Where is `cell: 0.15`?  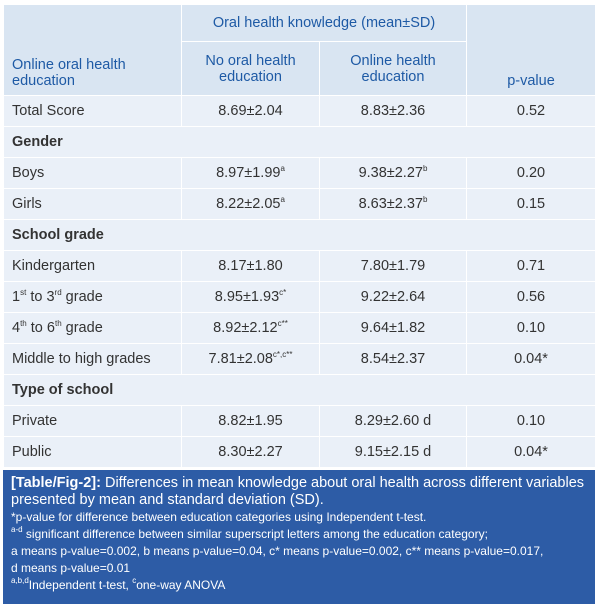 cell: 0.15 is located at coordinates (531, 204).